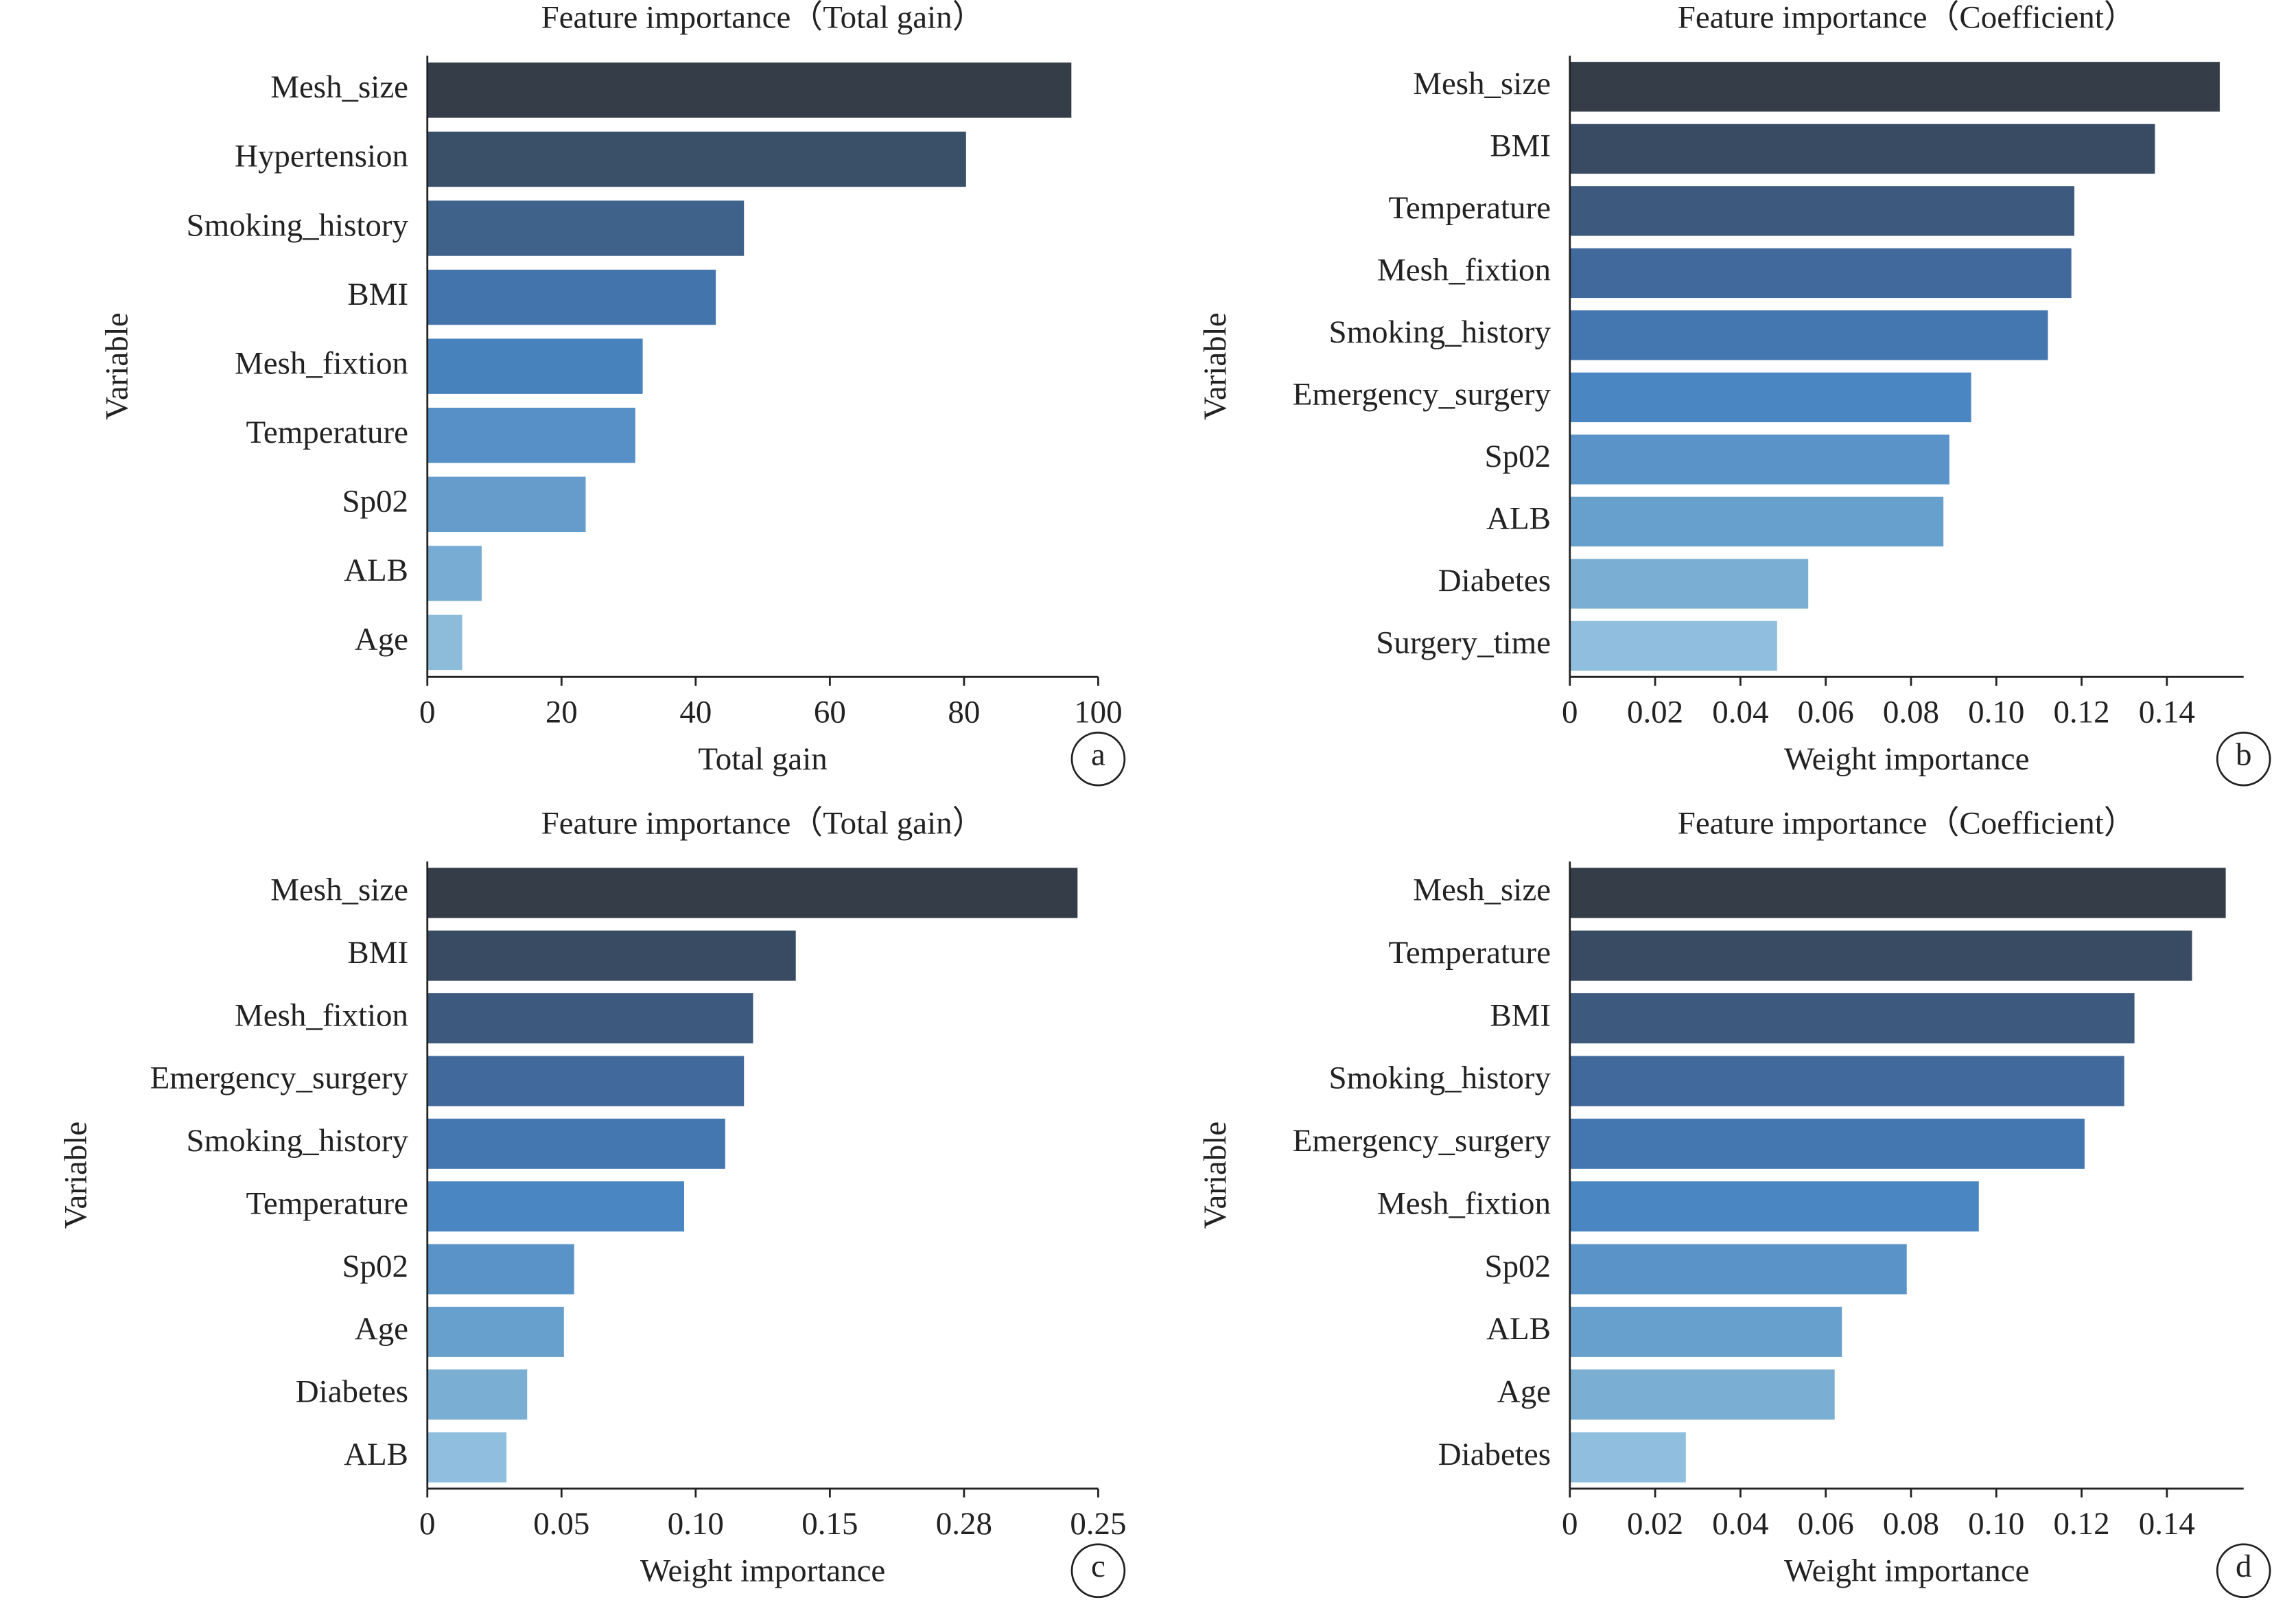  I want to click on x-tick-label: 20, so click(562, 712).